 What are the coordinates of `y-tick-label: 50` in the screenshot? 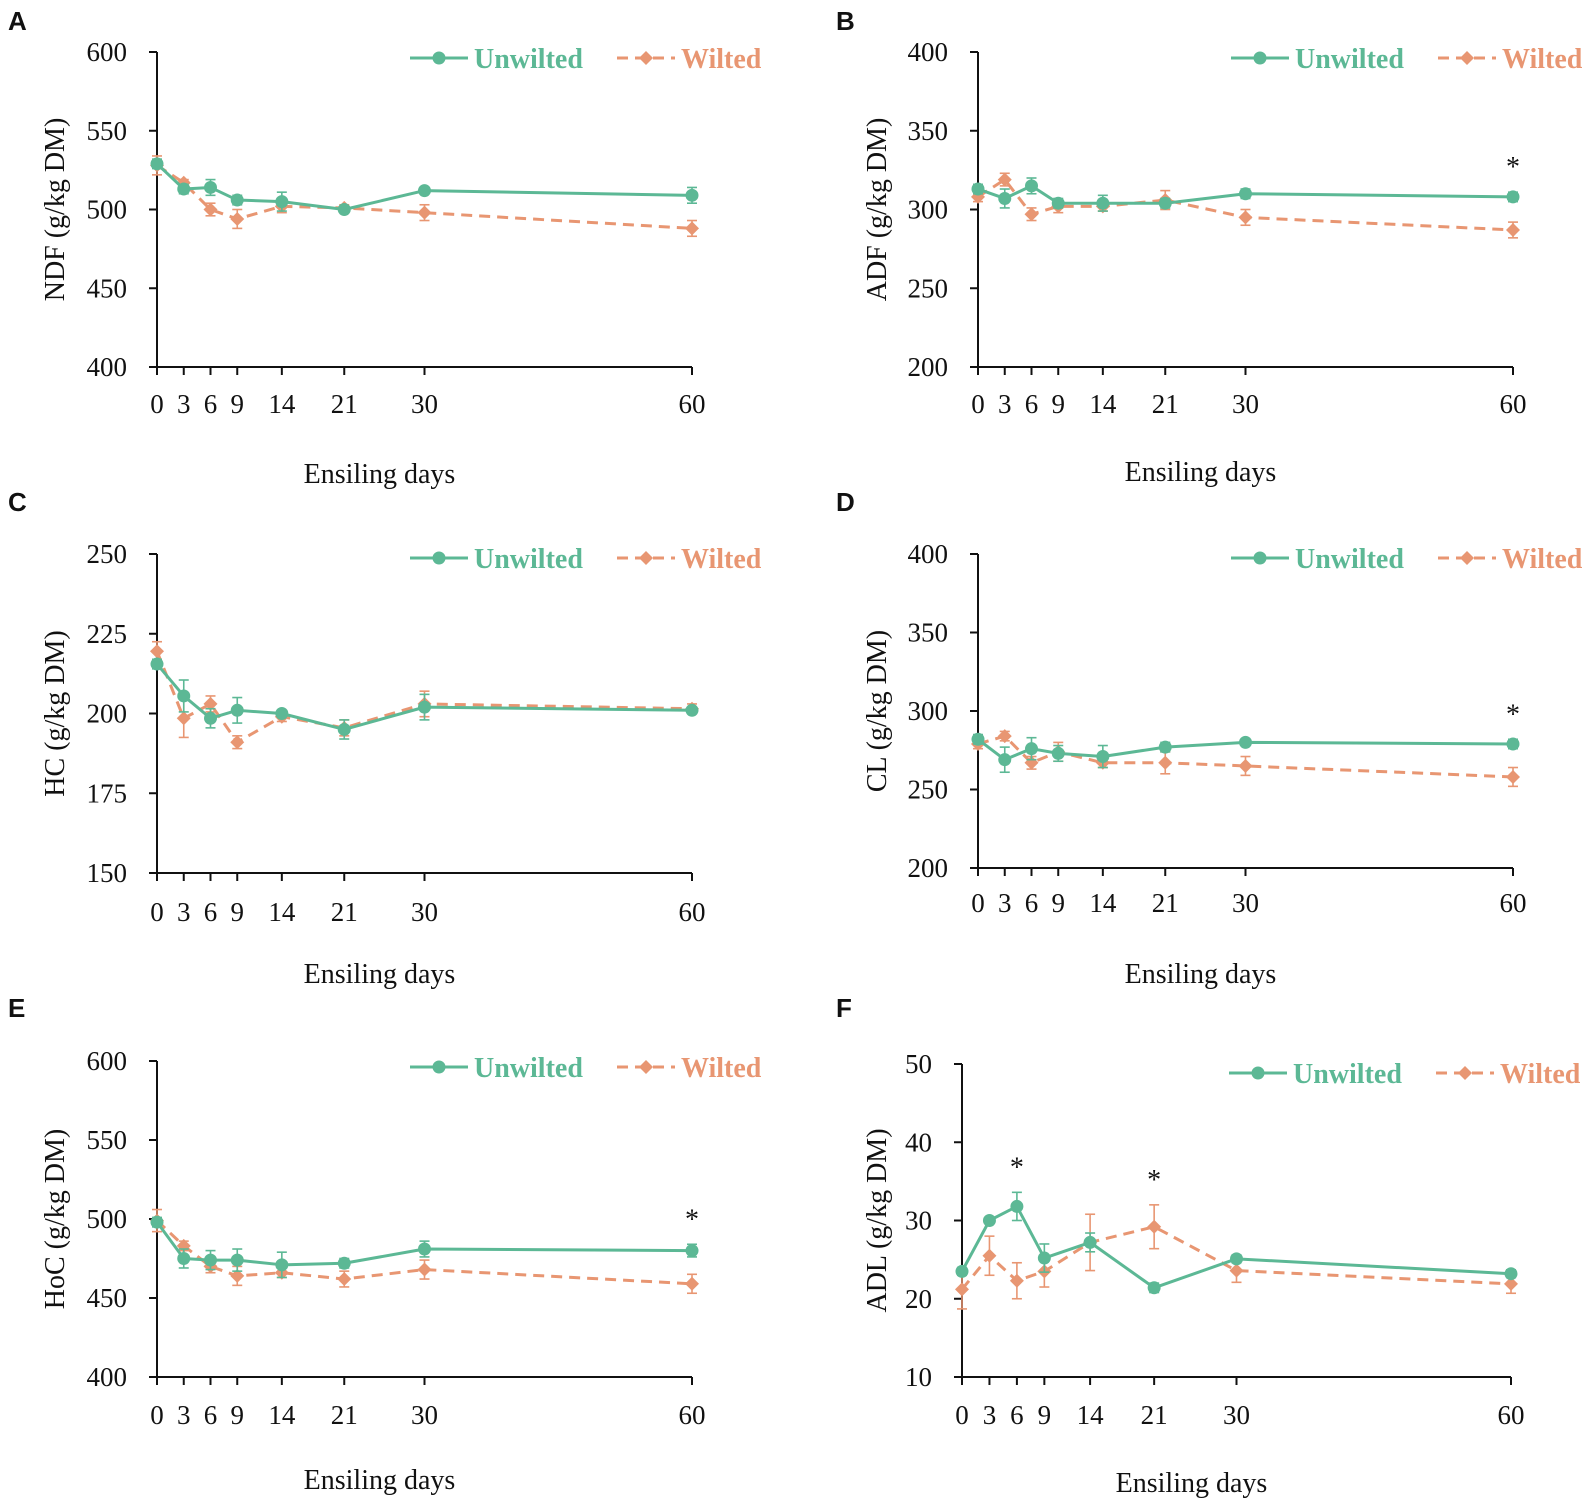 It's located at (918, 1064).